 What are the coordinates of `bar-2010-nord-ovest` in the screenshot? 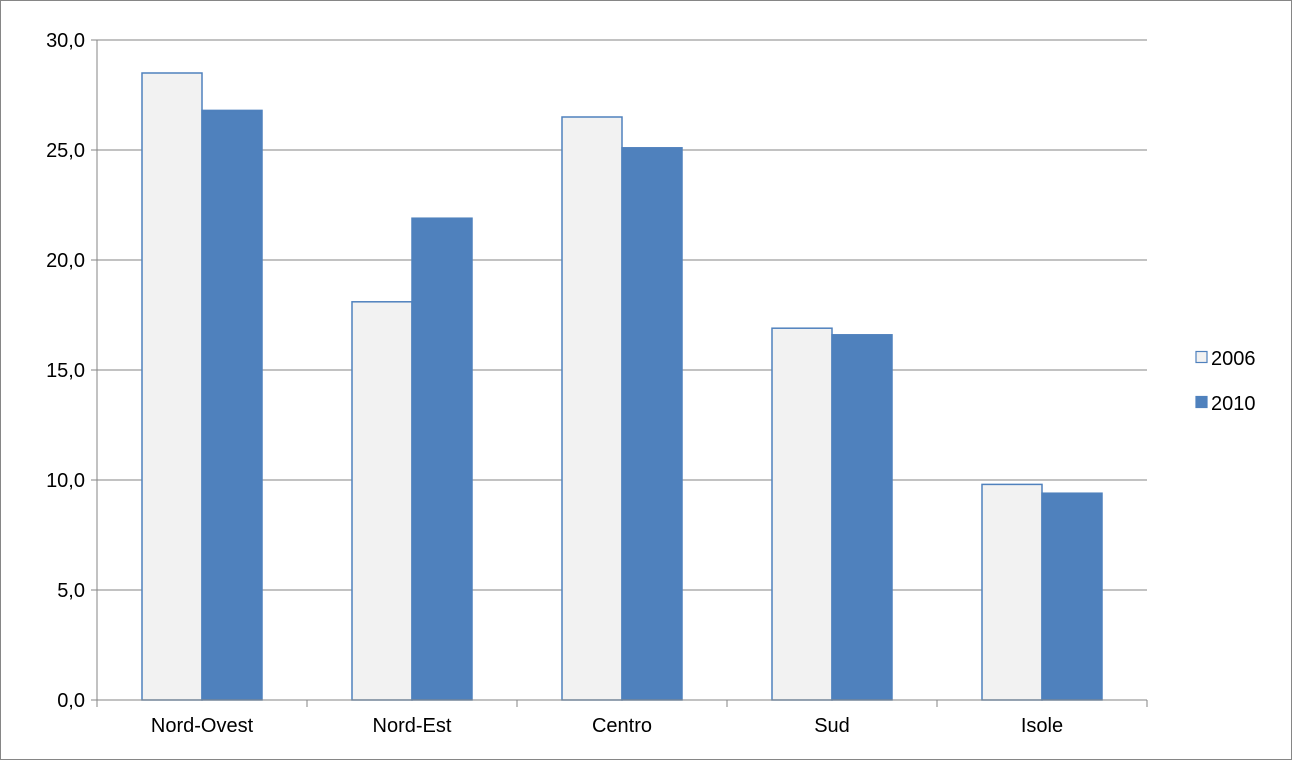 It's located at (232, 405).